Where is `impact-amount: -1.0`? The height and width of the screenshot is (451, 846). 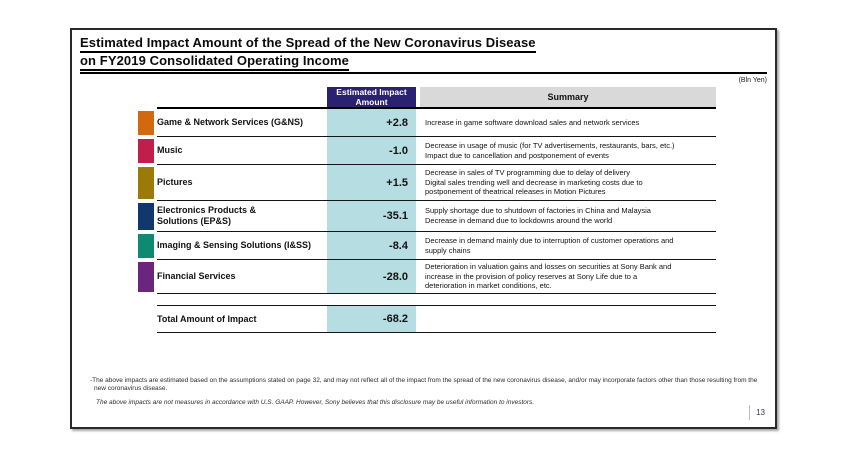
impact-amount: -1.0 is located at coordinates (398, 150).